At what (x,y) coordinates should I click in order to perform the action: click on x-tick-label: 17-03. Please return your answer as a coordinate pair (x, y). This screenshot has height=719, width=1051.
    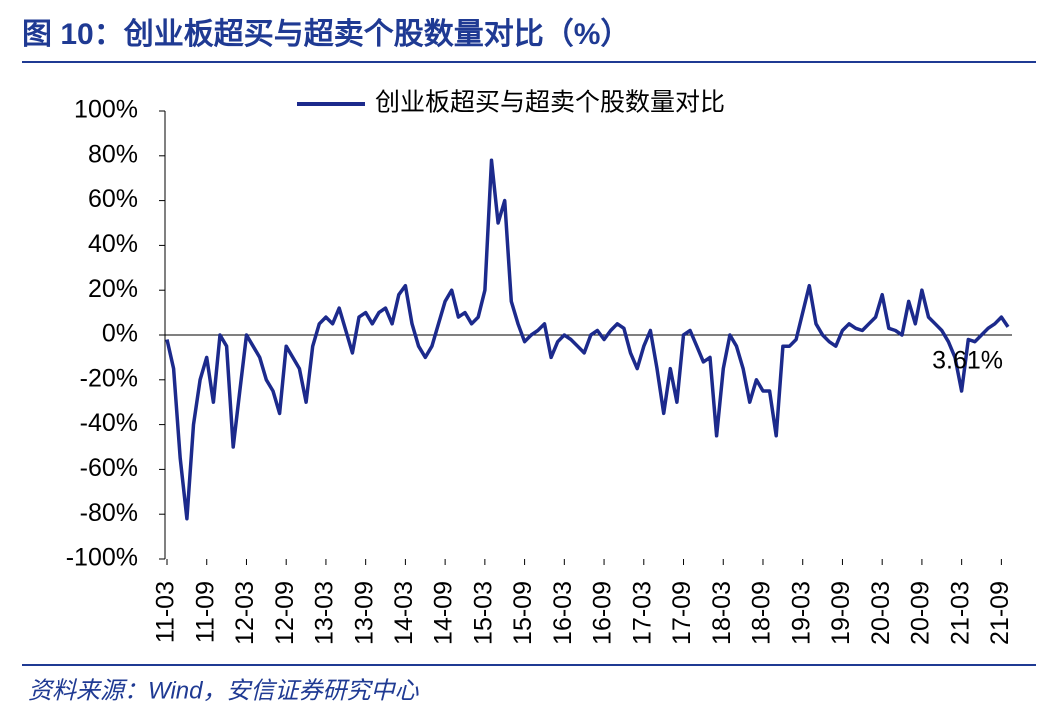
    Looking at the image, I should click on (642, 613).